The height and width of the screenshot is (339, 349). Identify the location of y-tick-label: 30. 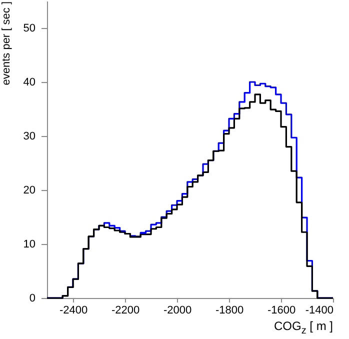
(29, 136).